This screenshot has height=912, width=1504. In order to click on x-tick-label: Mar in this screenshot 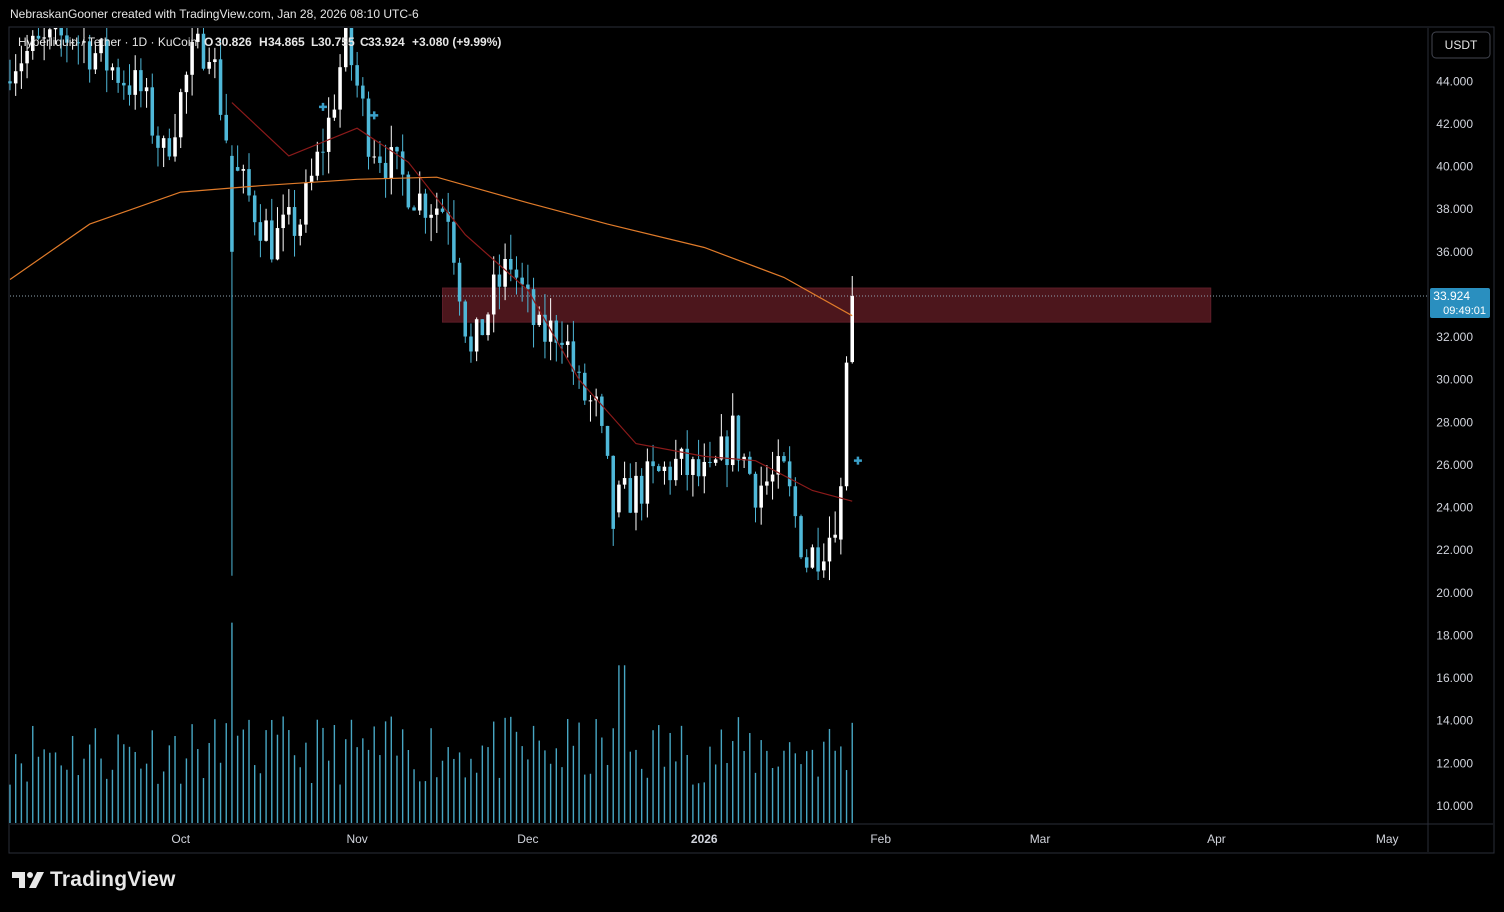, I will do `click(1040, 839)`.